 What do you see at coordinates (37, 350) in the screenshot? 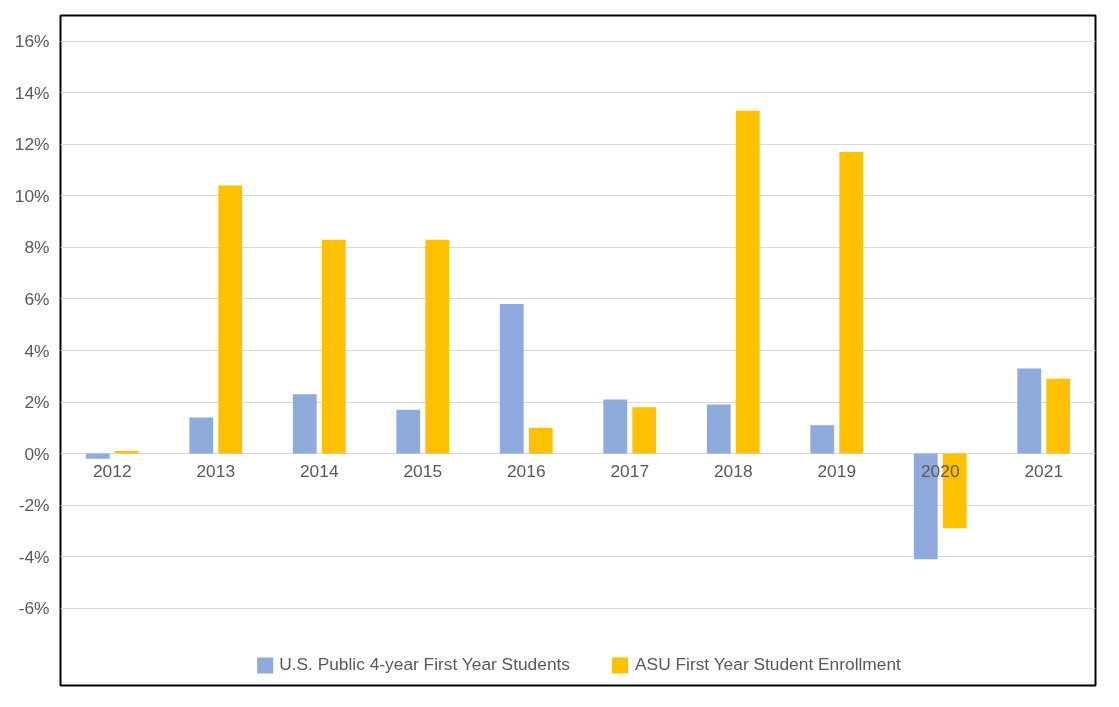
I see `y-tick-label: 4%` at bounding box center [37, 350].